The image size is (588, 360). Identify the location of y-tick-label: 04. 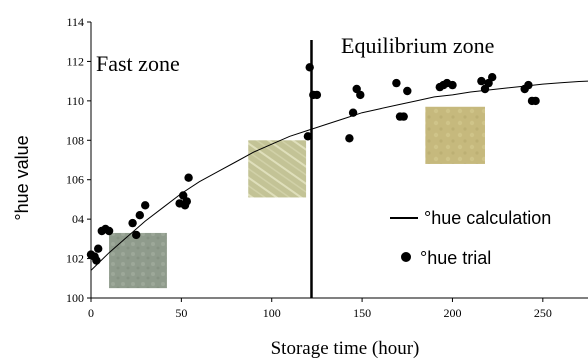
(78, 219).